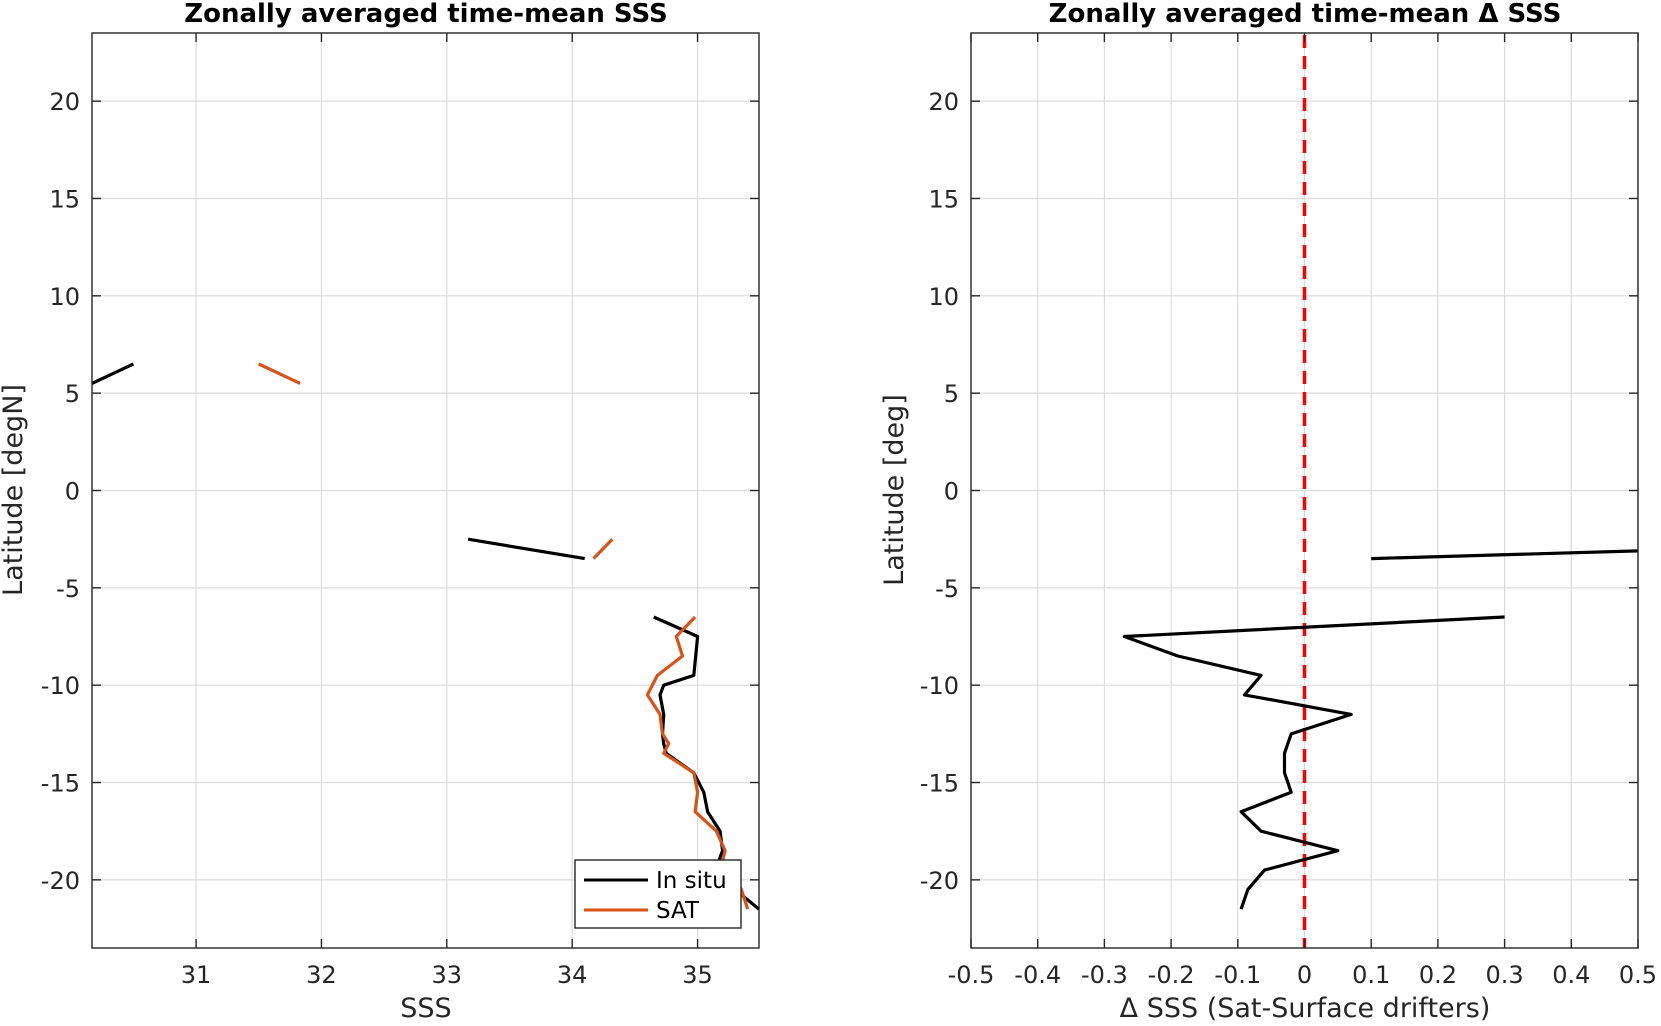  What do you see at coordinates (1305, 14) in the screenshot?
I see `chart-title-right: Zonally averaged time-mean Δ SSS` at bounding box center [1305, 14].